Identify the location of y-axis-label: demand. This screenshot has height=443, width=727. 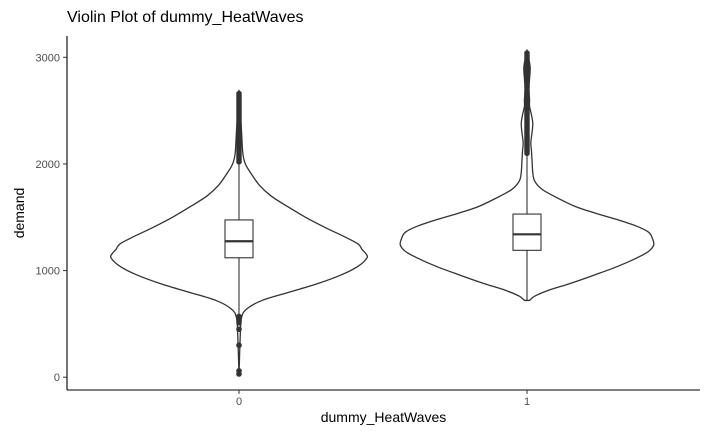
(19, 213).